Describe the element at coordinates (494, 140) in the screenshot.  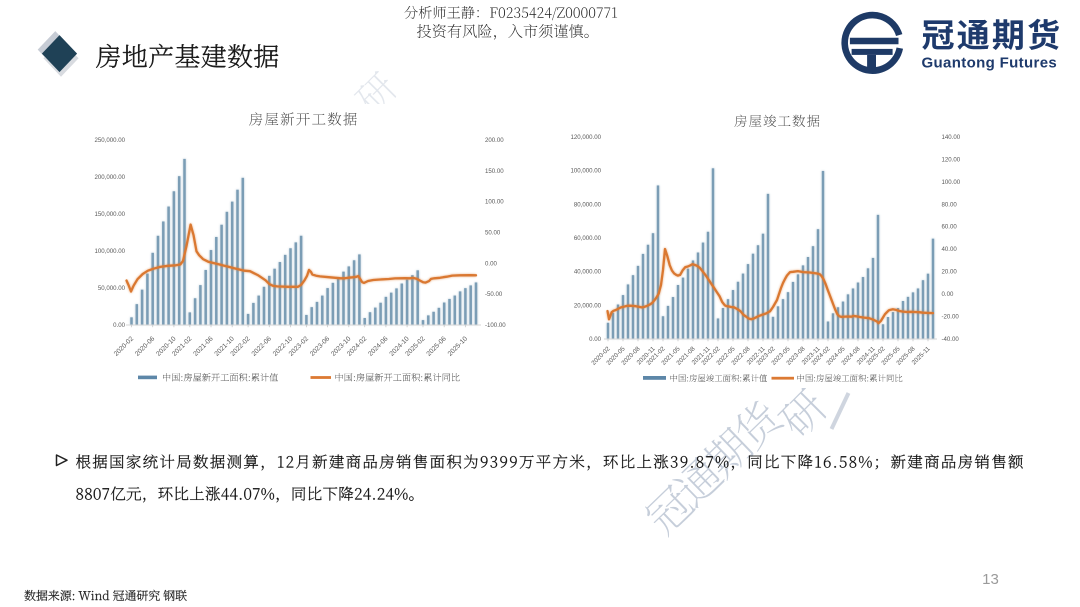
I see `svg-text: 200.00` at that location.